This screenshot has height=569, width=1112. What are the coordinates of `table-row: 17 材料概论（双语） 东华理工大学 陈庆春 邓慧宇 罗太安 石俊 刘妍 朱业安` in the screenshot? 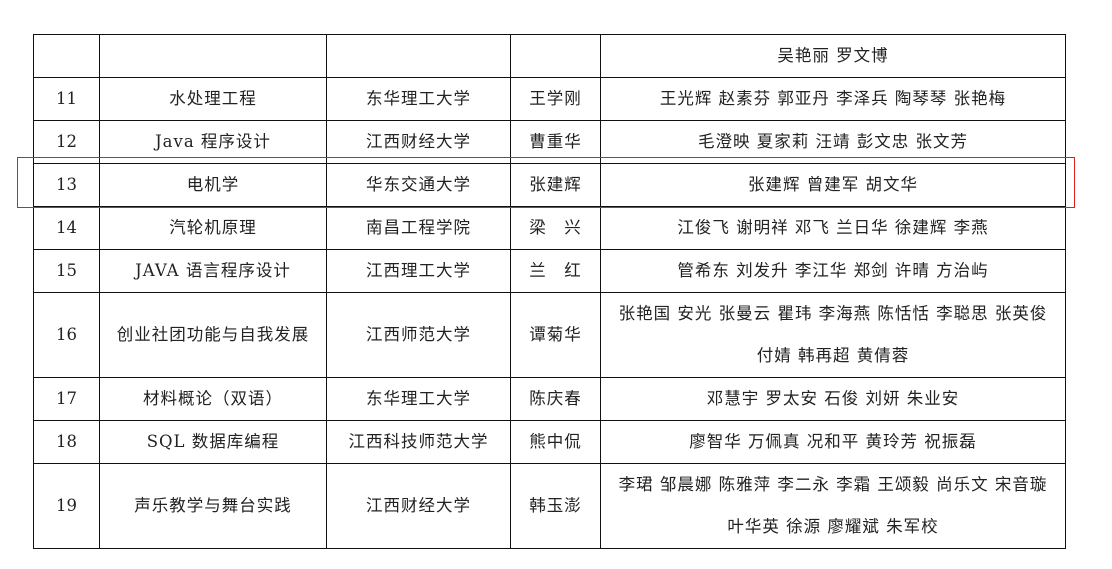 It's located at (549, 399).